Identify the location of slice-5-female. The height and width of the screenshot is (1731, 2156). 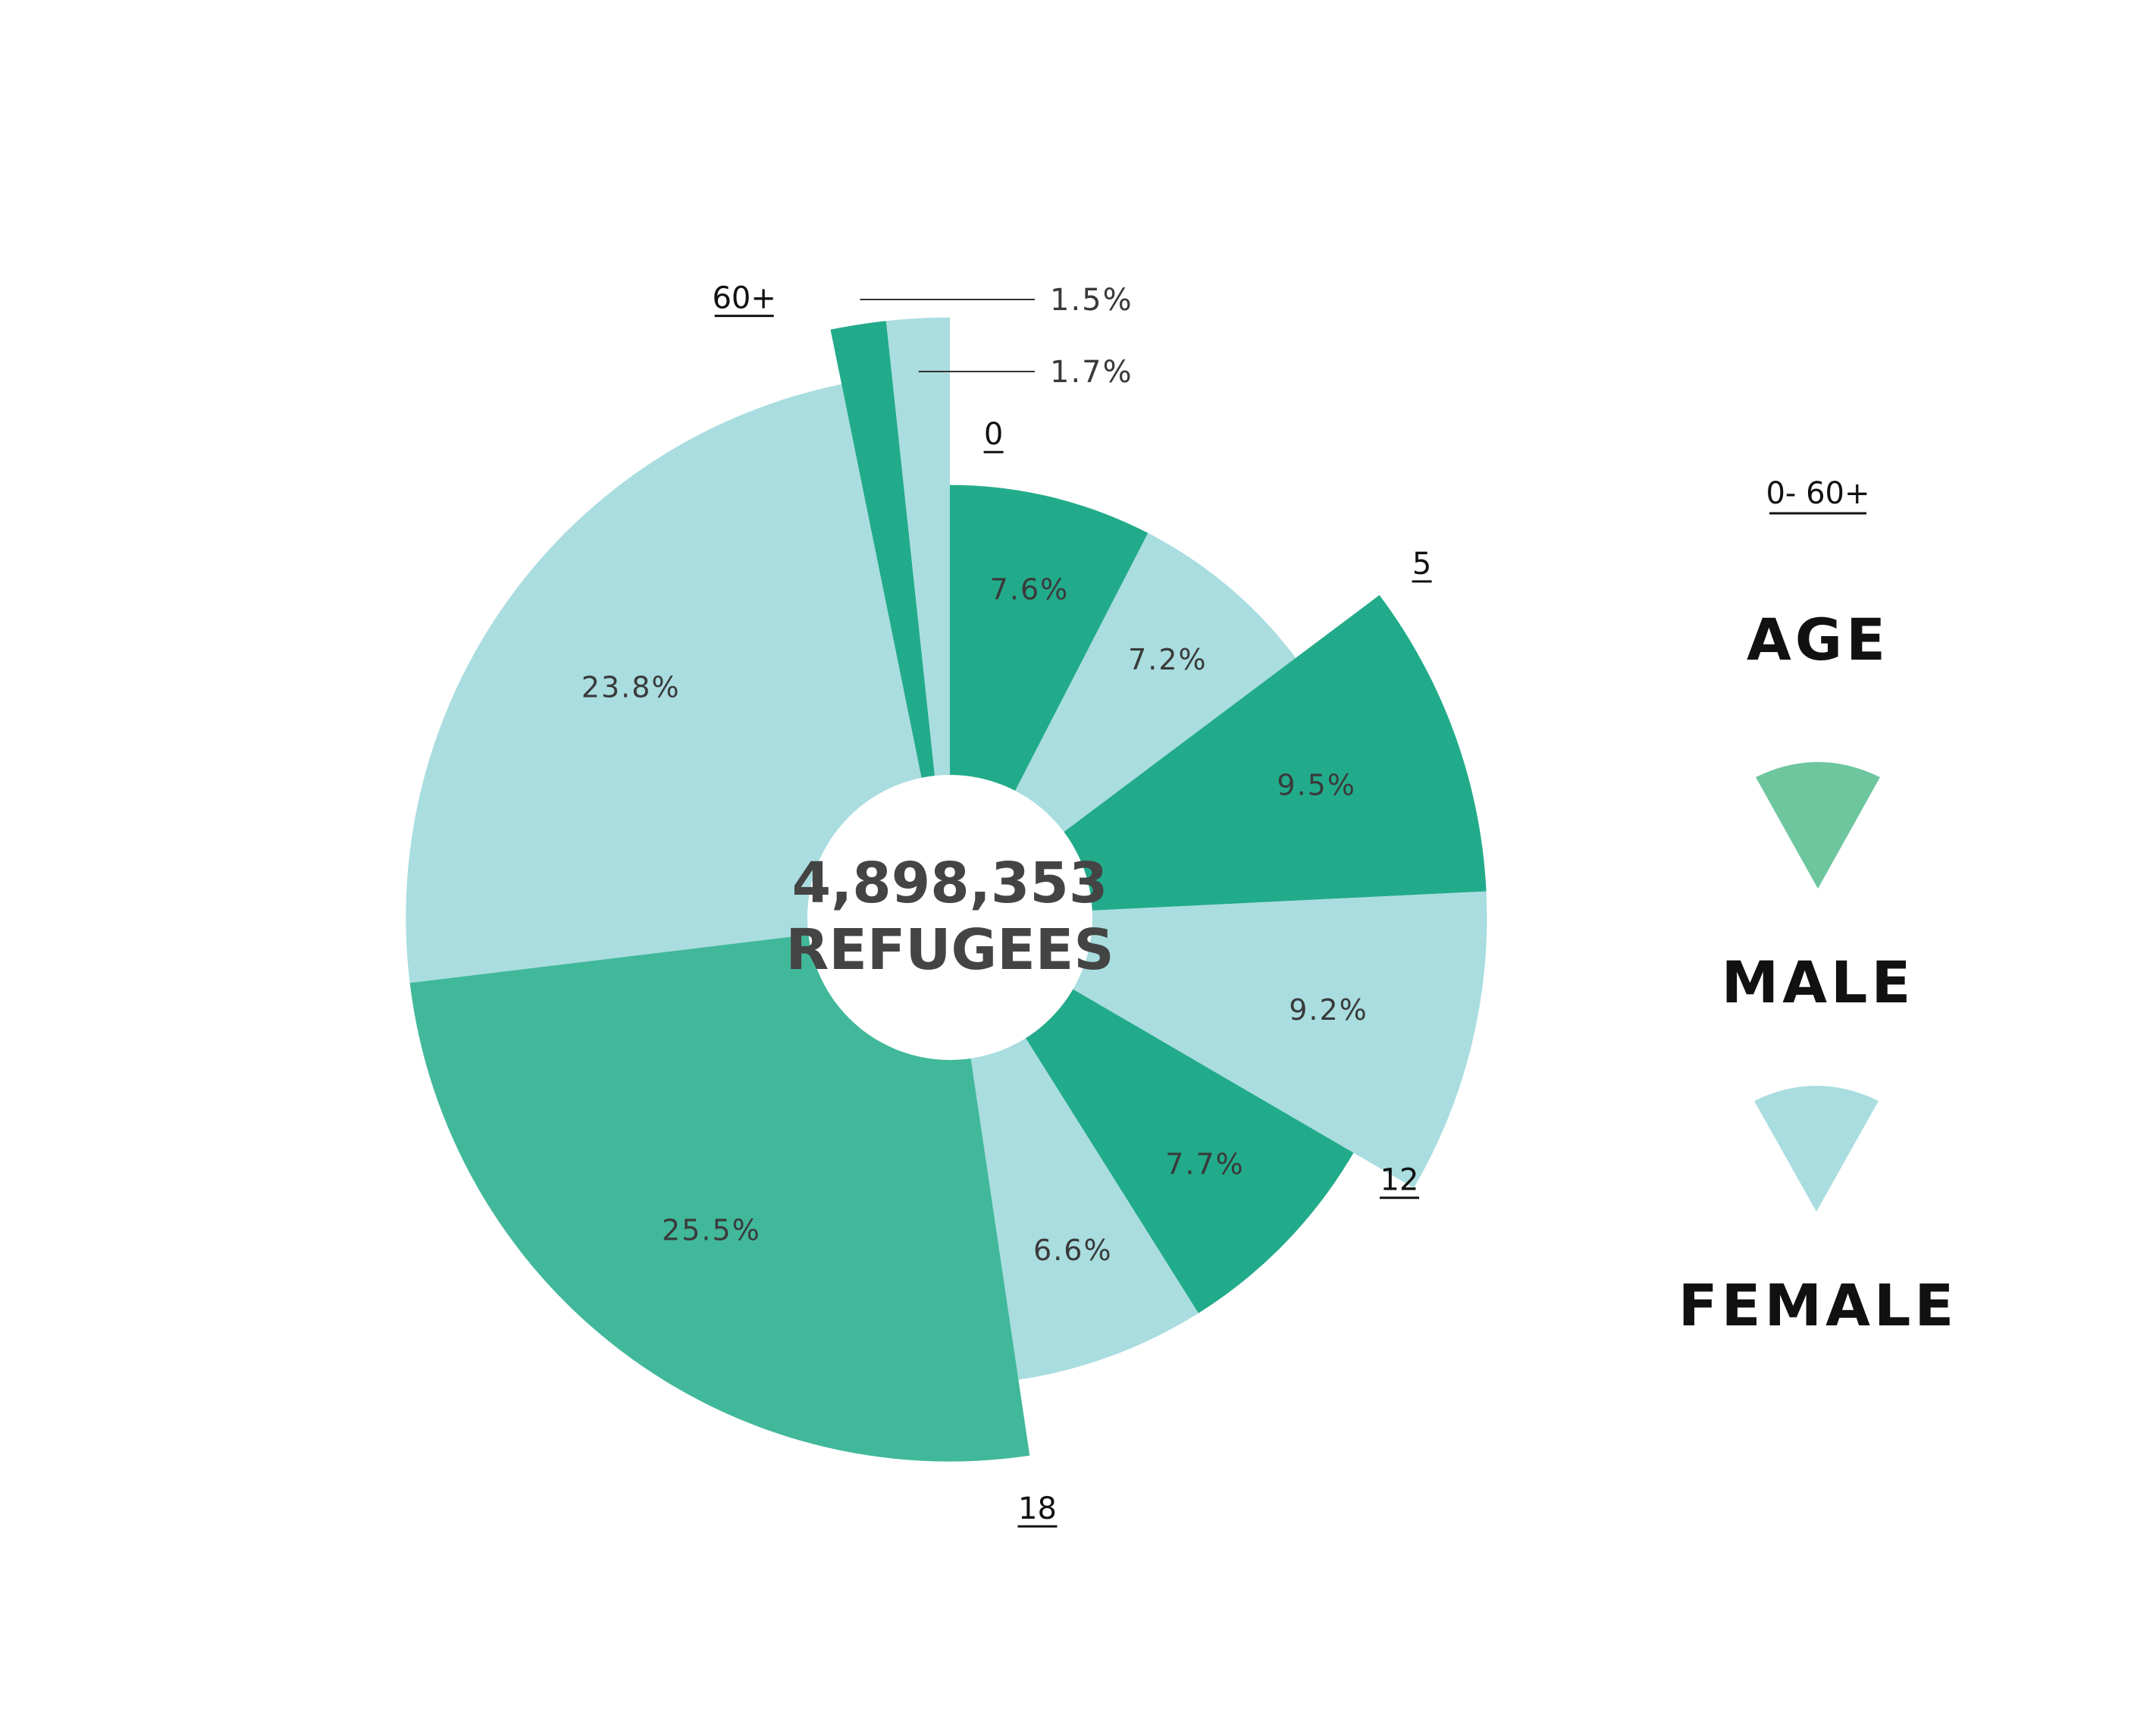
(1218, 1039).